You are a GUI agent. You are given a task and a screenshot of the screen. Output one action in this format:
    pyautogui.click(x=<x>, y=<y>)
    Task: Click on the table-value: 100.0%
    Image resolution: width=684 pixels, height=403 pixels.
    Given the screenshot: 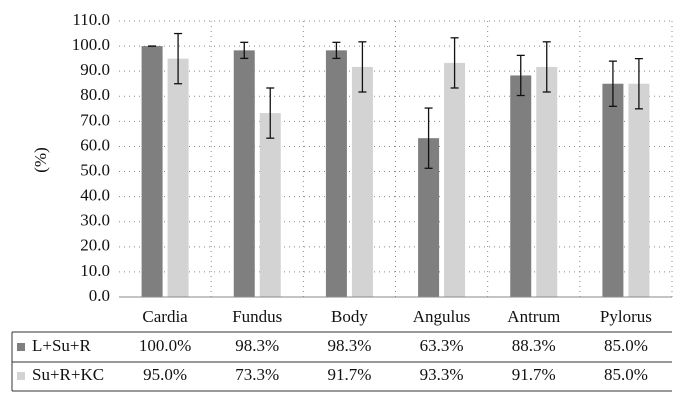 What is the action you would take?
    pyautogui.click(x=165, y=345)
    